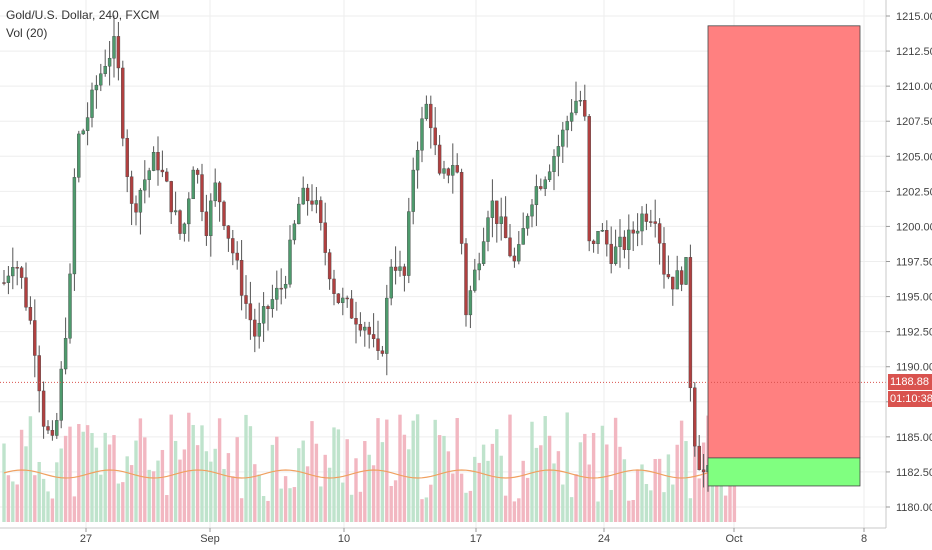  What do you see at coordinates (784, 242) in the screenshot?
I see `risk-zone` at bounding box center [784, 242].